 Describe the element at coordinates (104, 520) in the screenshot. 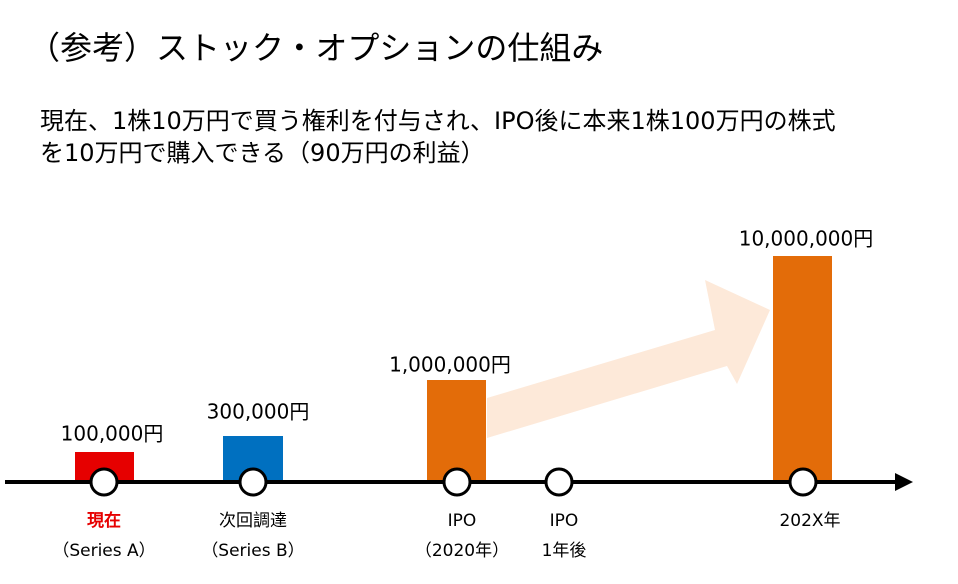

I see `stage-label: 現在` at that location.